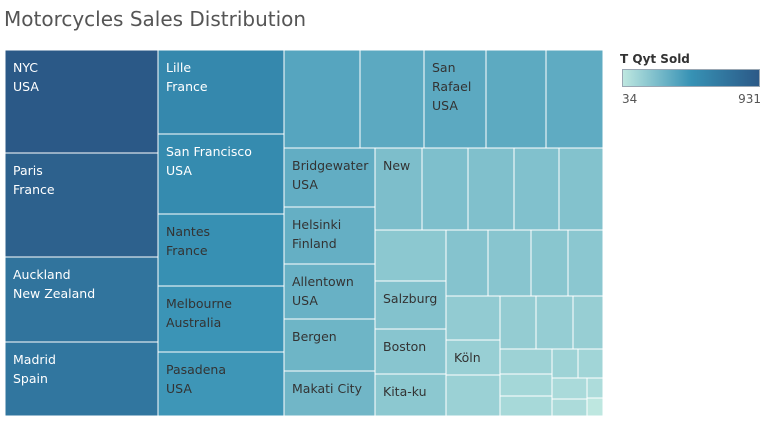 This screenshot has width=765, height=421. What do you see at coordinates (188, 231) in the screenshot?
I see `treemap-label: Nantes` at bounding box center [188, 231].